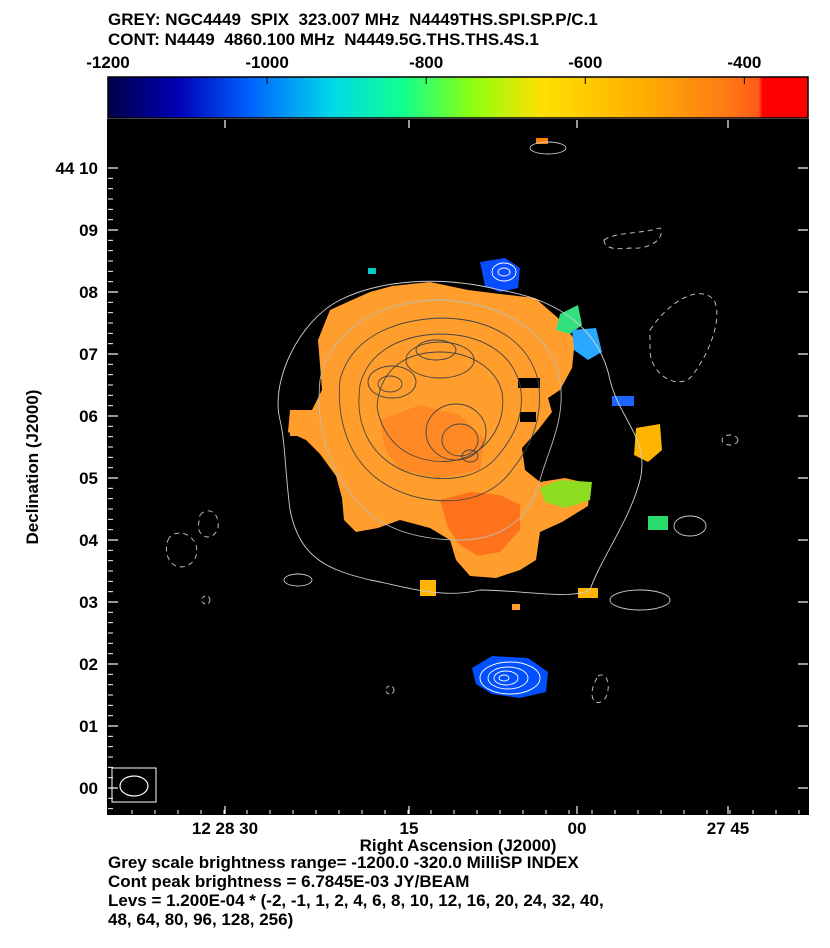  Describe the element at coordinates (372, 271) in the screenshot. I see `tiny-blob` at that location.